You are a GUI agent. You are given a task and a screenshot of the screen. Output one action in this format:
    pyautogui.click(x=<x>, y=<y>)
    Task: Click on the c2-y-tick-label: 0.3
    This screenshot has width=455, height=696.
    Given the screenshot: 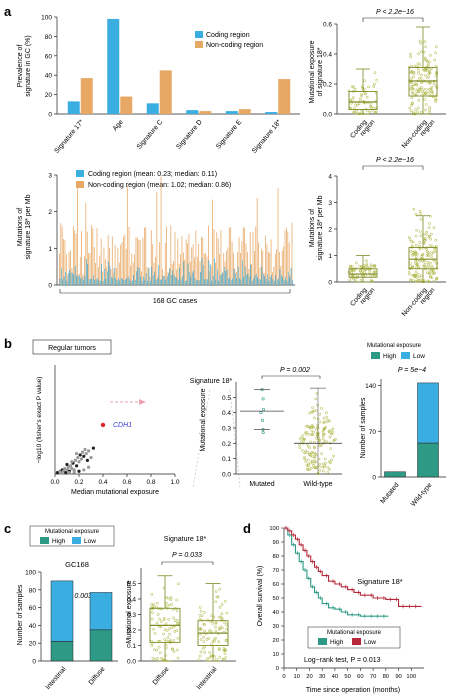 What is the action you would take?
    pyautogui.click(x=131, y=615)
    